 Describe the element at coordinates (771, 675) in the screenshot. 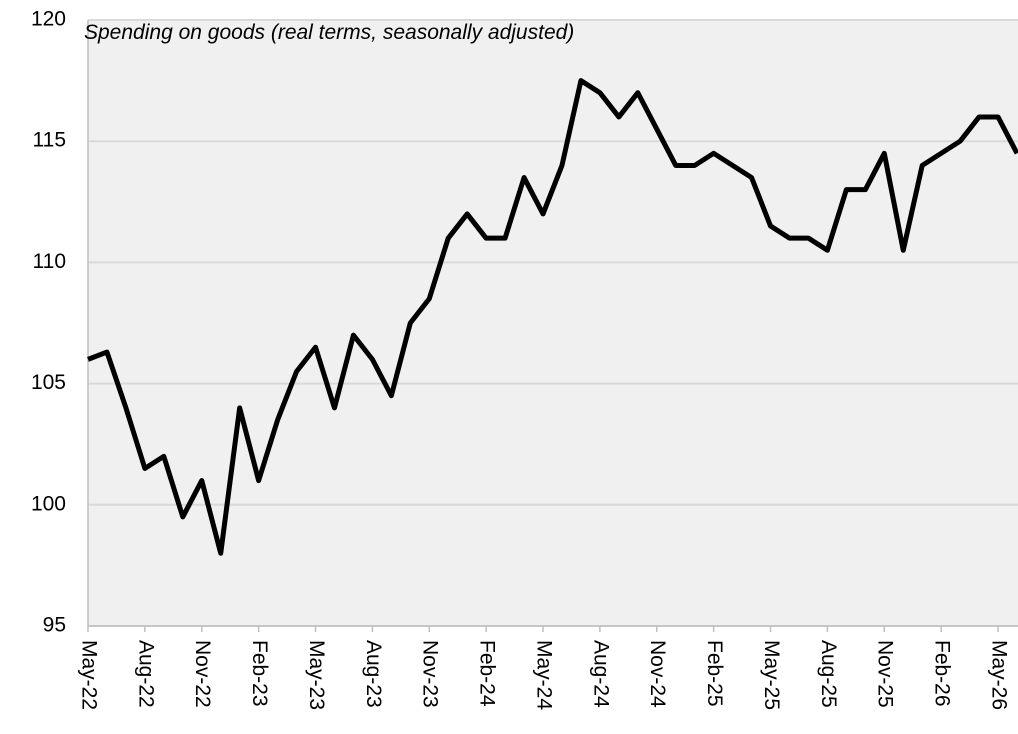

I see `x-tick-label: May-25` at that location.